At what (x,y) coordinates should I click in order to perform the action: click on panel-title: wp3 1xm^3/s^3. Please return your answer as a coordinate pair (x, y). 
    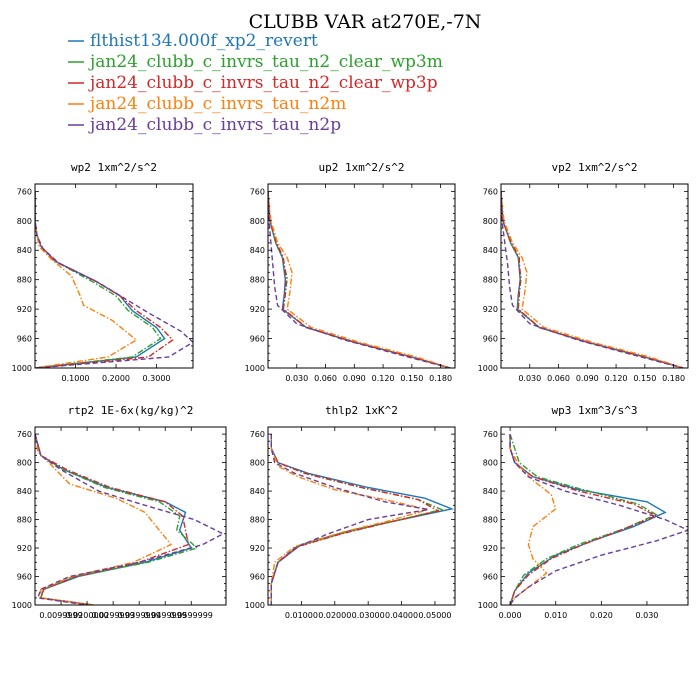
    Looking at the image, I should click on (594, 410).